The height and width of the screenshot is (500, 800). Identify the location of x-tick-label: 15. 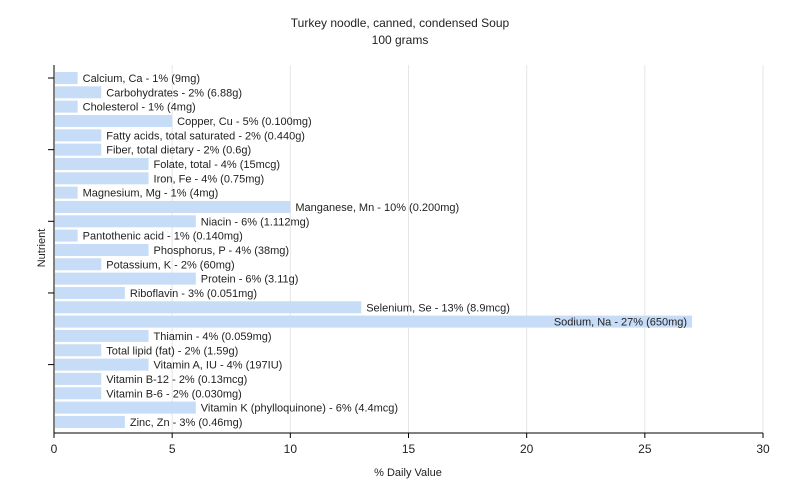
(409, 449).